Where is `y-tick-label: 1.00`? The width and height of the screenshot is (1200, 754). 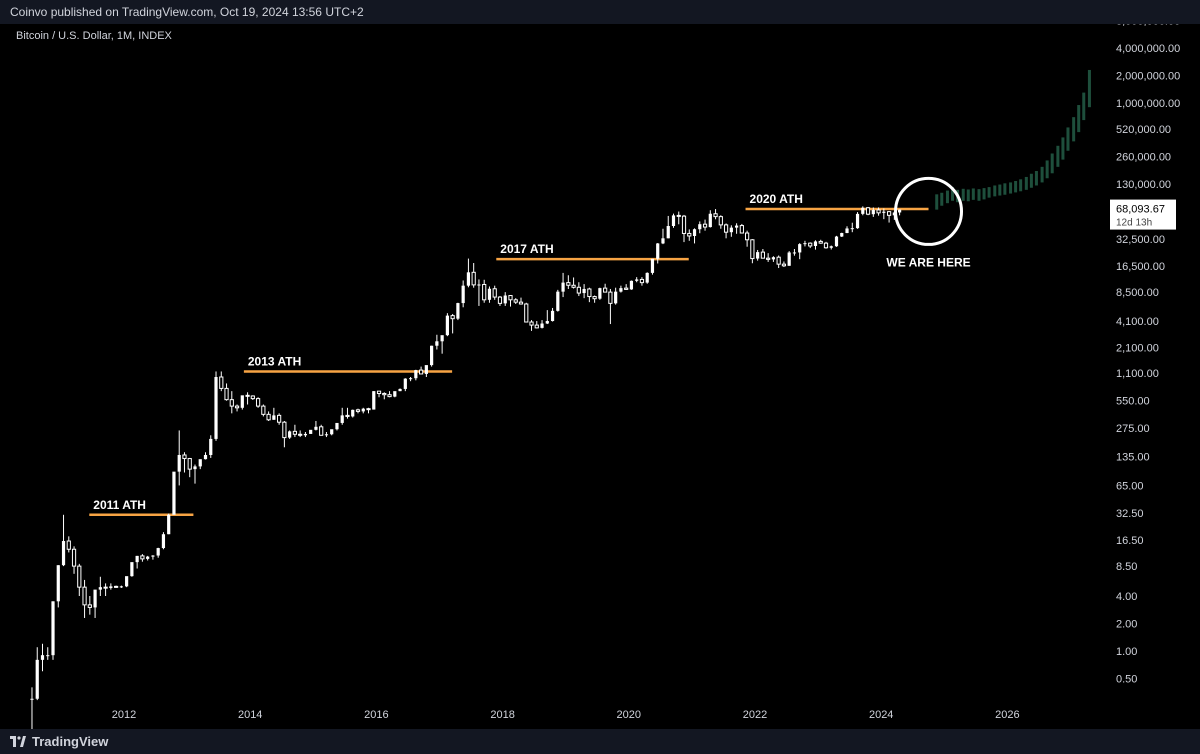 y-tick-label: 1.00 is located at coordinates (1126, 652).